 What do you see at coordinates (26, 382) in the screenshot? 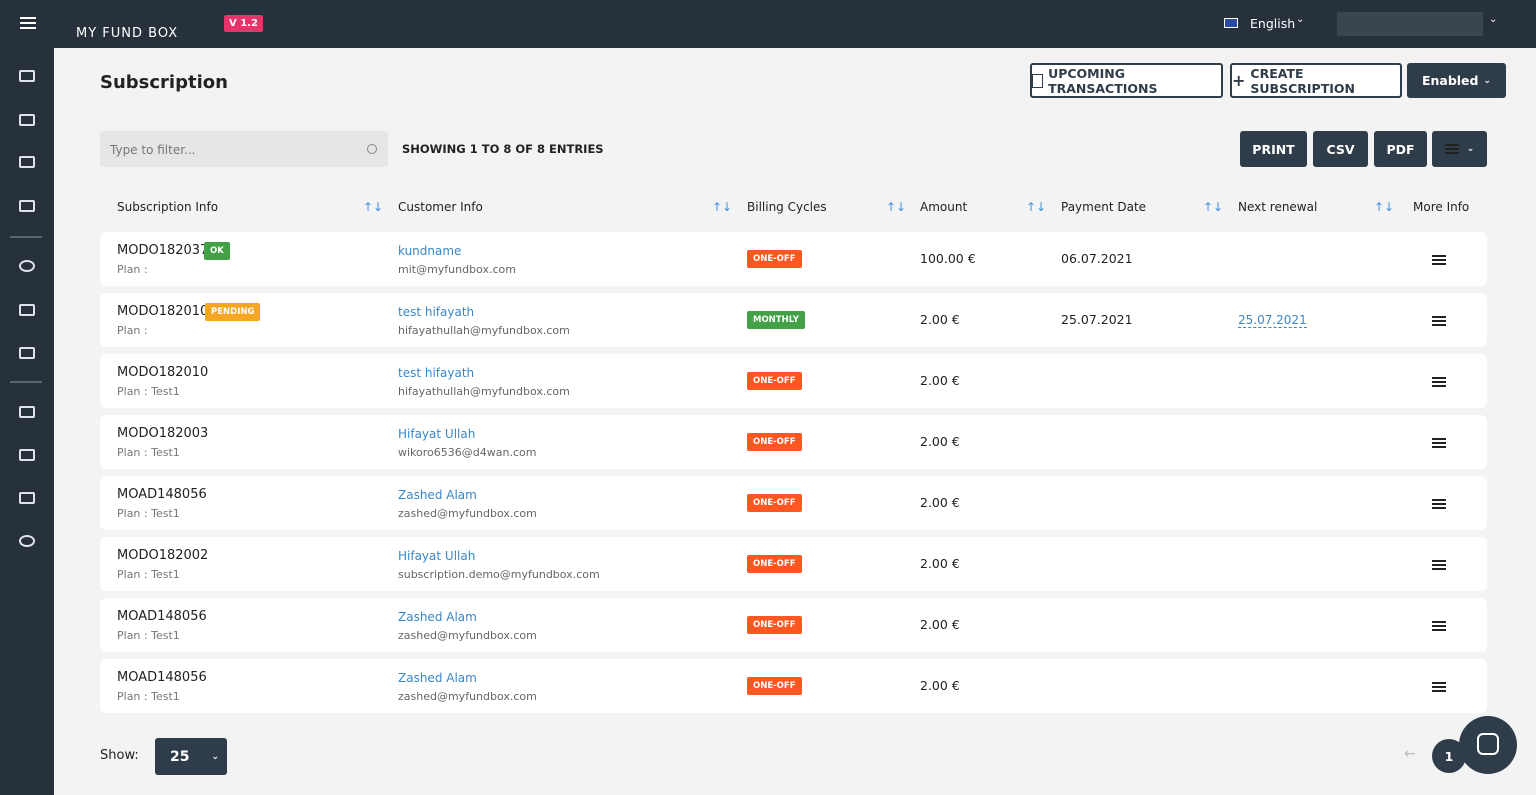
I see `separator` at bounding box center [26, 382].